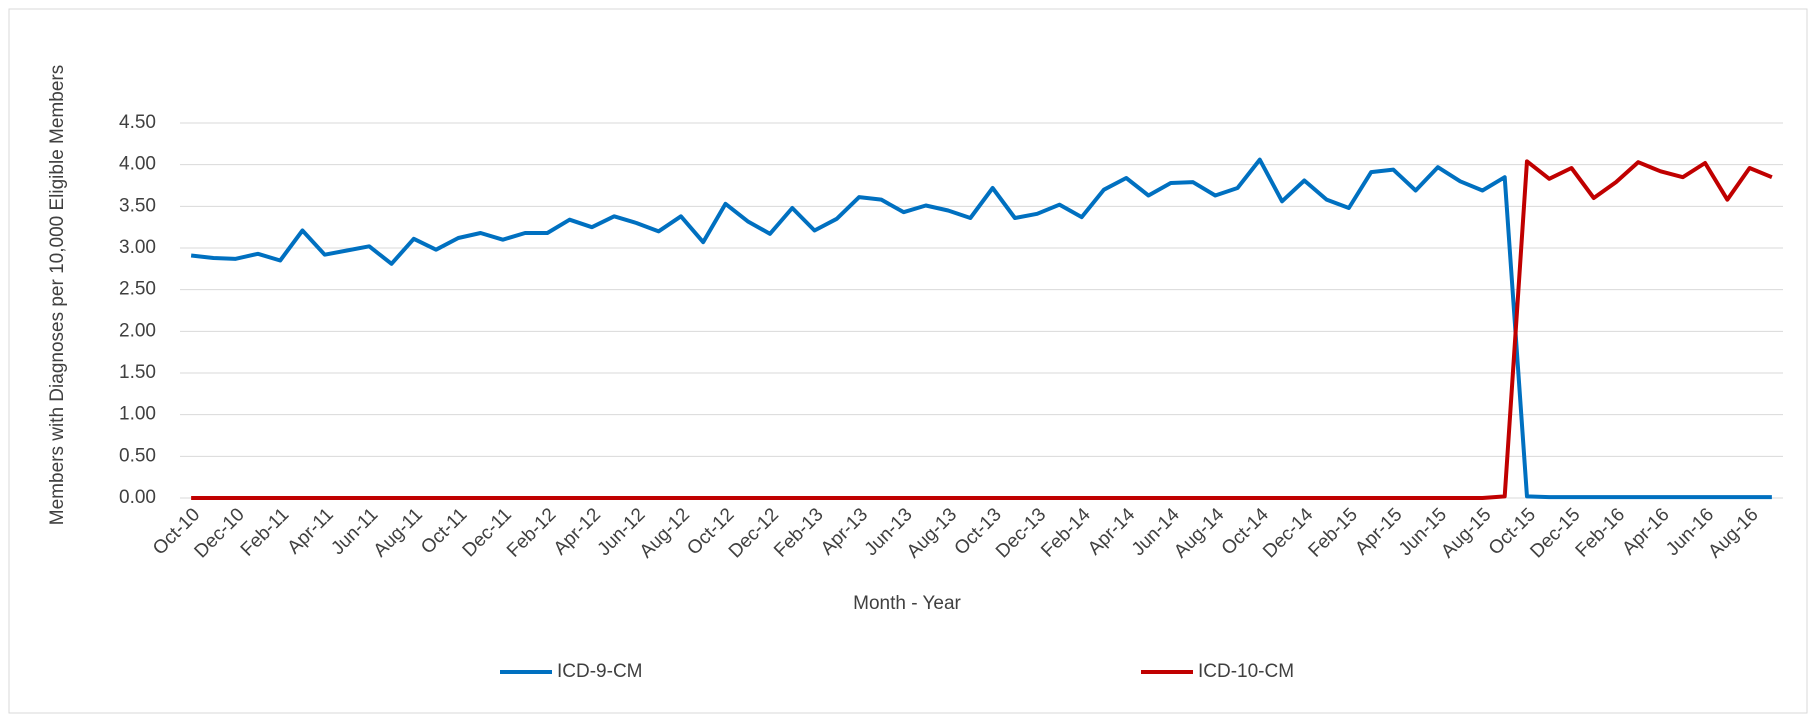 The image size is (1816, 722). Describe the element at coordinates (137, 122) in the screenshot. I see `y-tick-label: 4.50` at that location.